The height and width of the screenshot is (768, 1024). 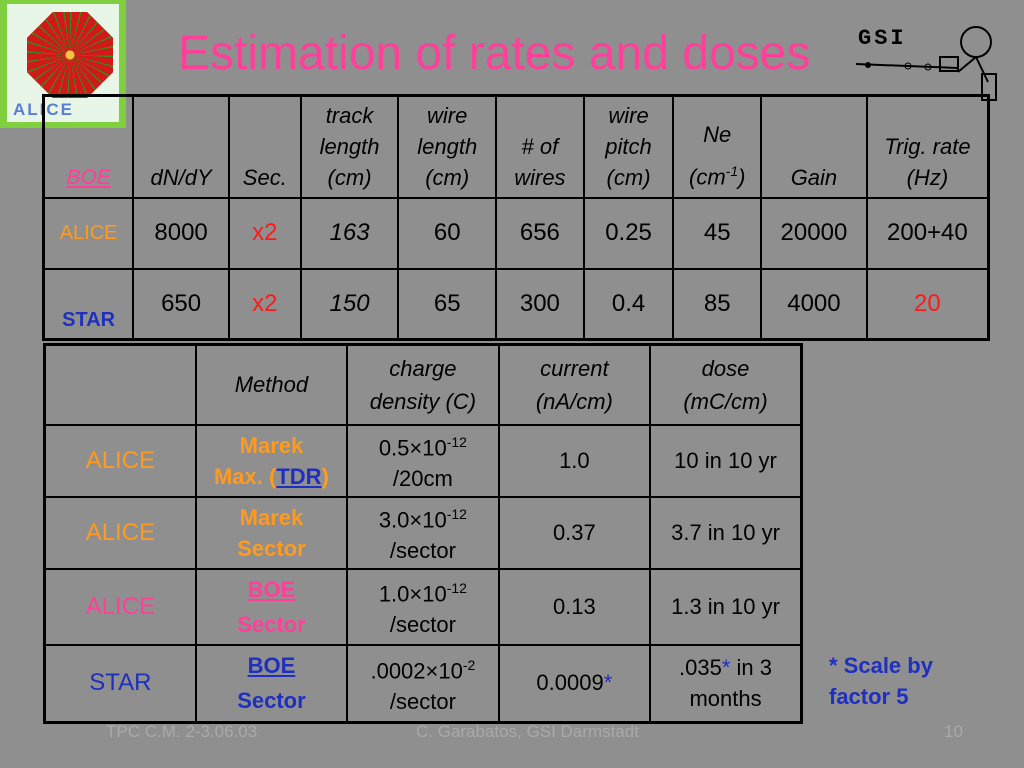 I want to click on header-text: wires, so click(x=540, y=177).